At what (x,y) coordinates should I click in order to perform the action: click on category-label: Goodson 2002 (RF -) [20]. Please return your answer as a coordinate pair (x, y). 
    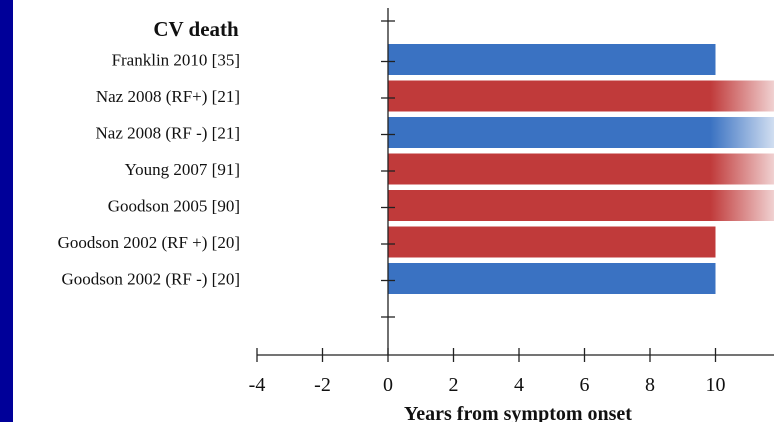
    Looking at the image, I should click on (151, 279).